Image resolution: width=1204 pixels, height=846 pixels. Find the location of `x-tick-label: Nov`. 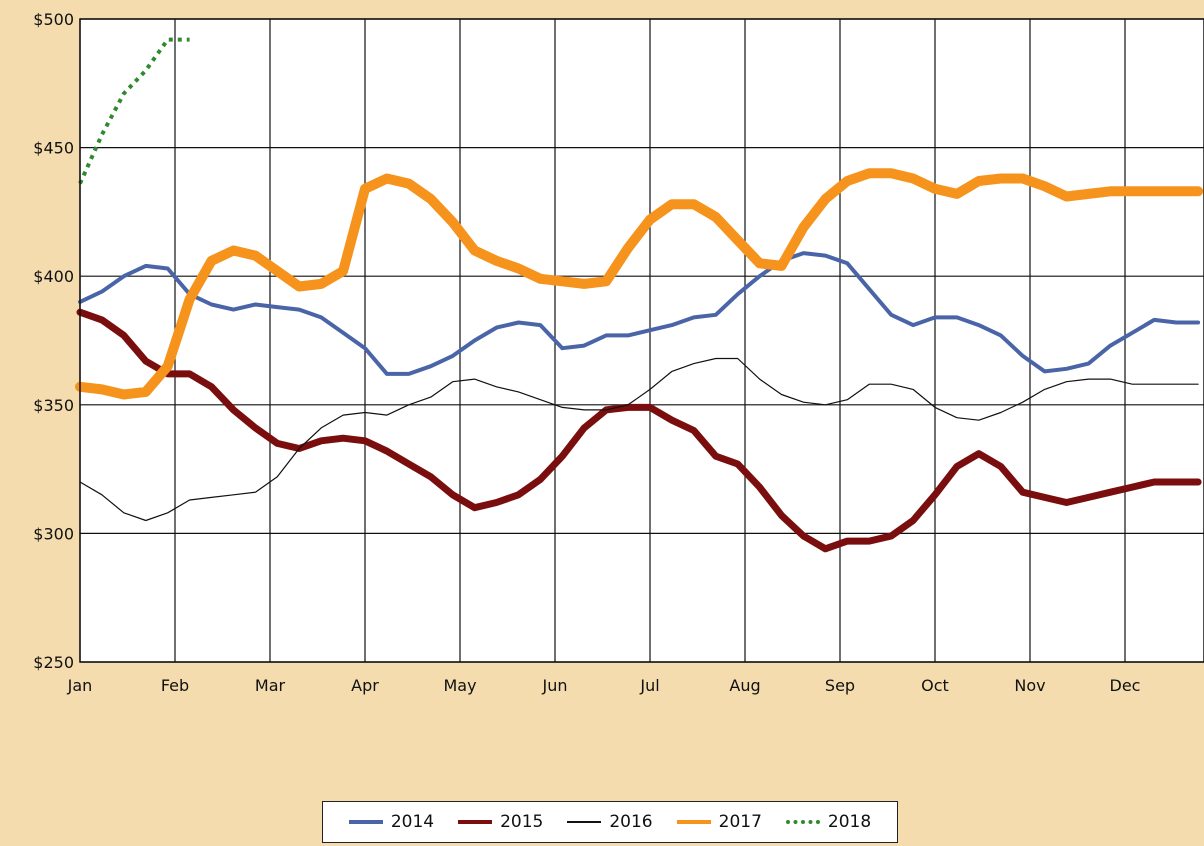

x-tick-label: Nov is located at coordinates (1029, 685).